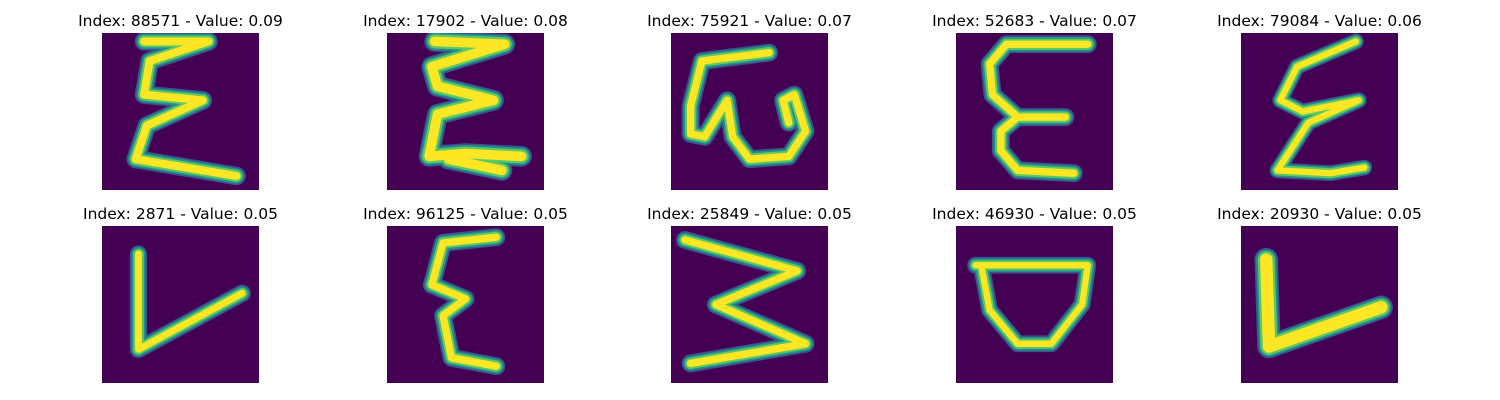  I want to click on image-title: Index: 25849 - Value: 0.05, so click(749, 214).